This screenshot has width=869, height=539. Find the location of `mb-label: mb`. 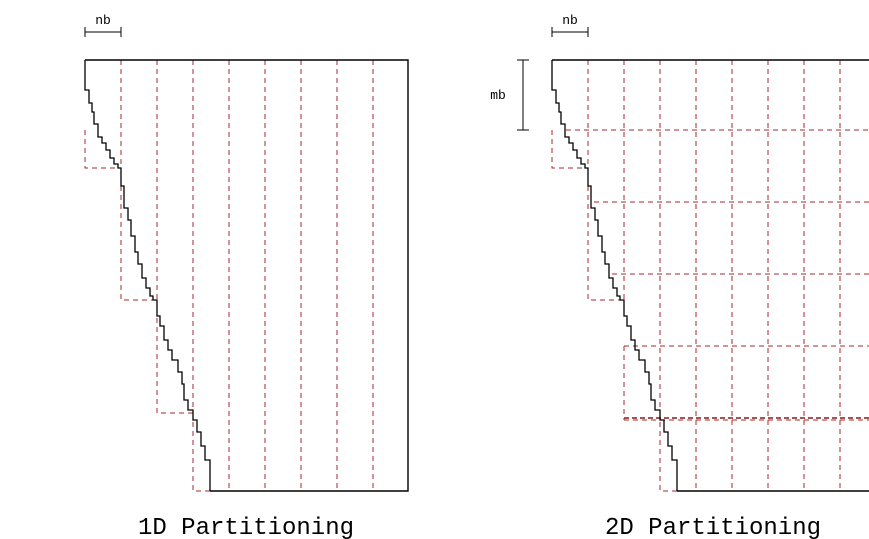

mb-label: mb is located at coordinates (498, 95).